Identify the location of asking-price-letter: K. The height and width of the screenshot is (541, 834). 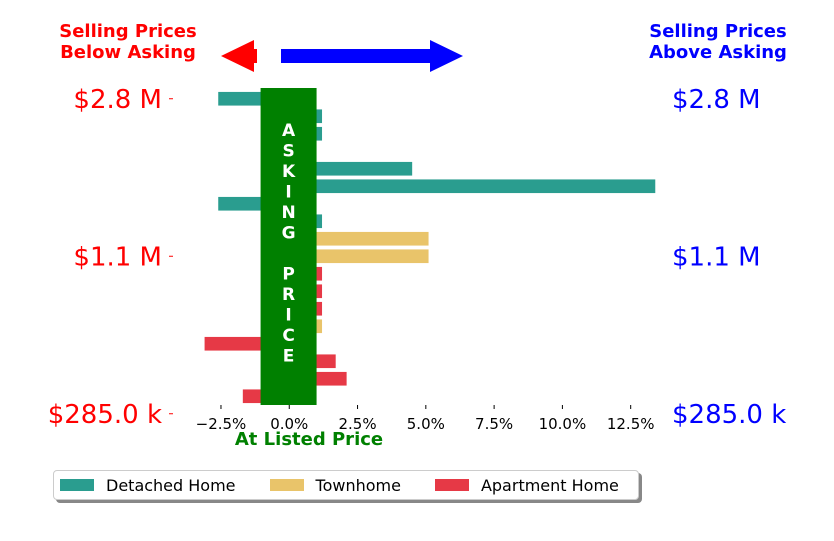
(289, 172).